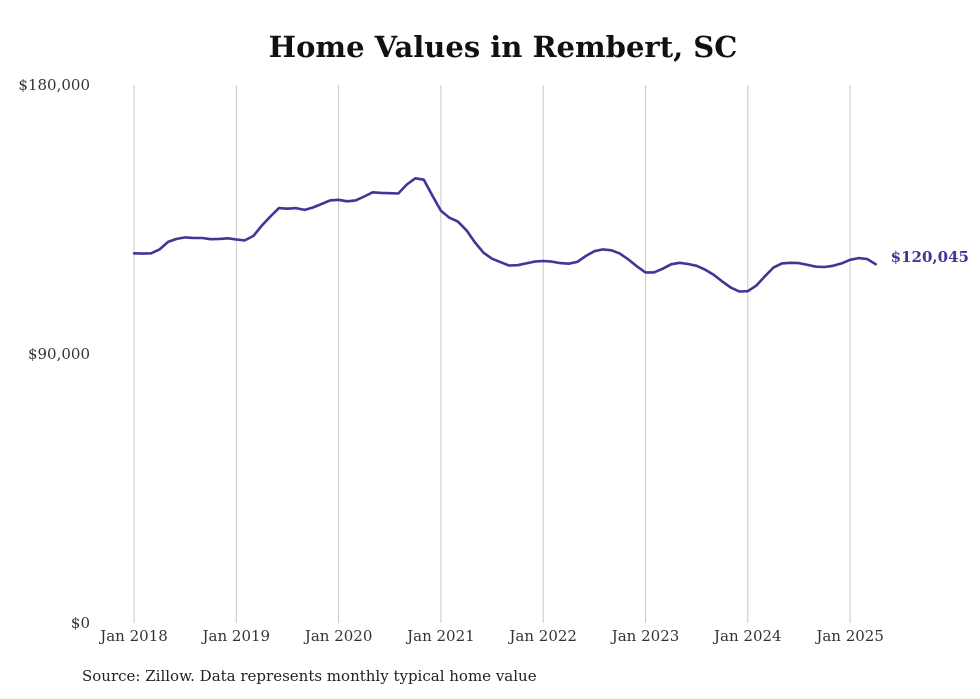  I want to click on y-tick-label: $0, so click(80, 623).